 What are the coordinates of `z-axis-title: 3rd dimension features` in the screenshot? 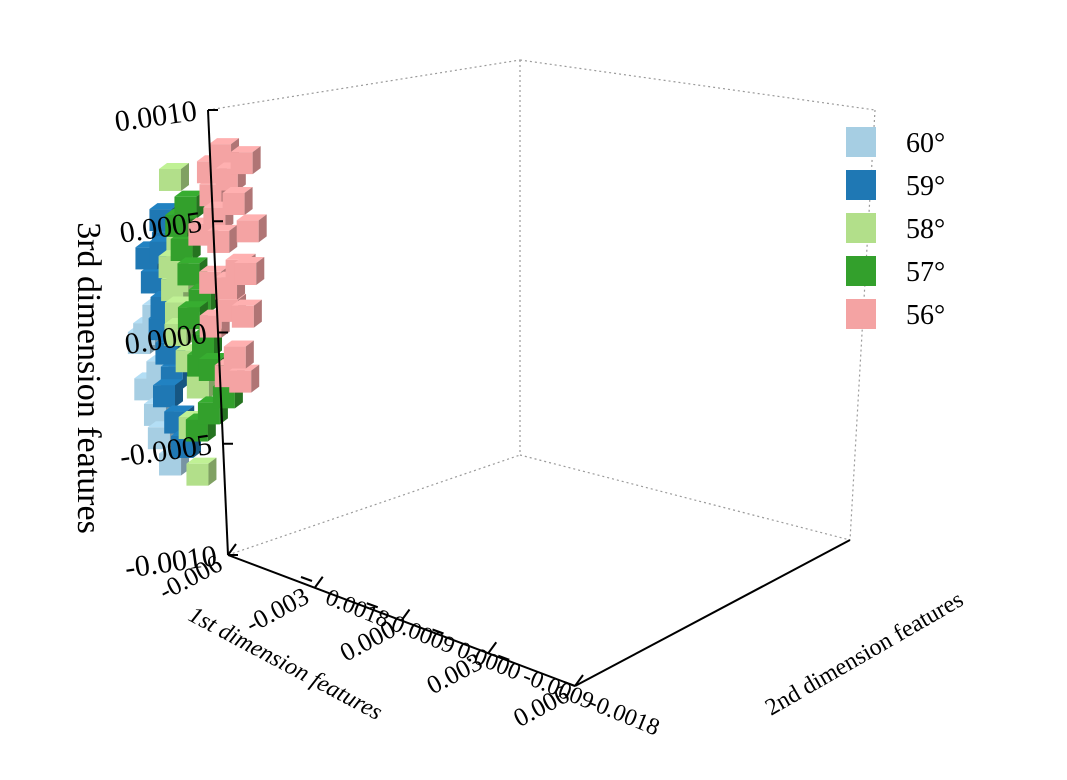 It's located at (88, 378).